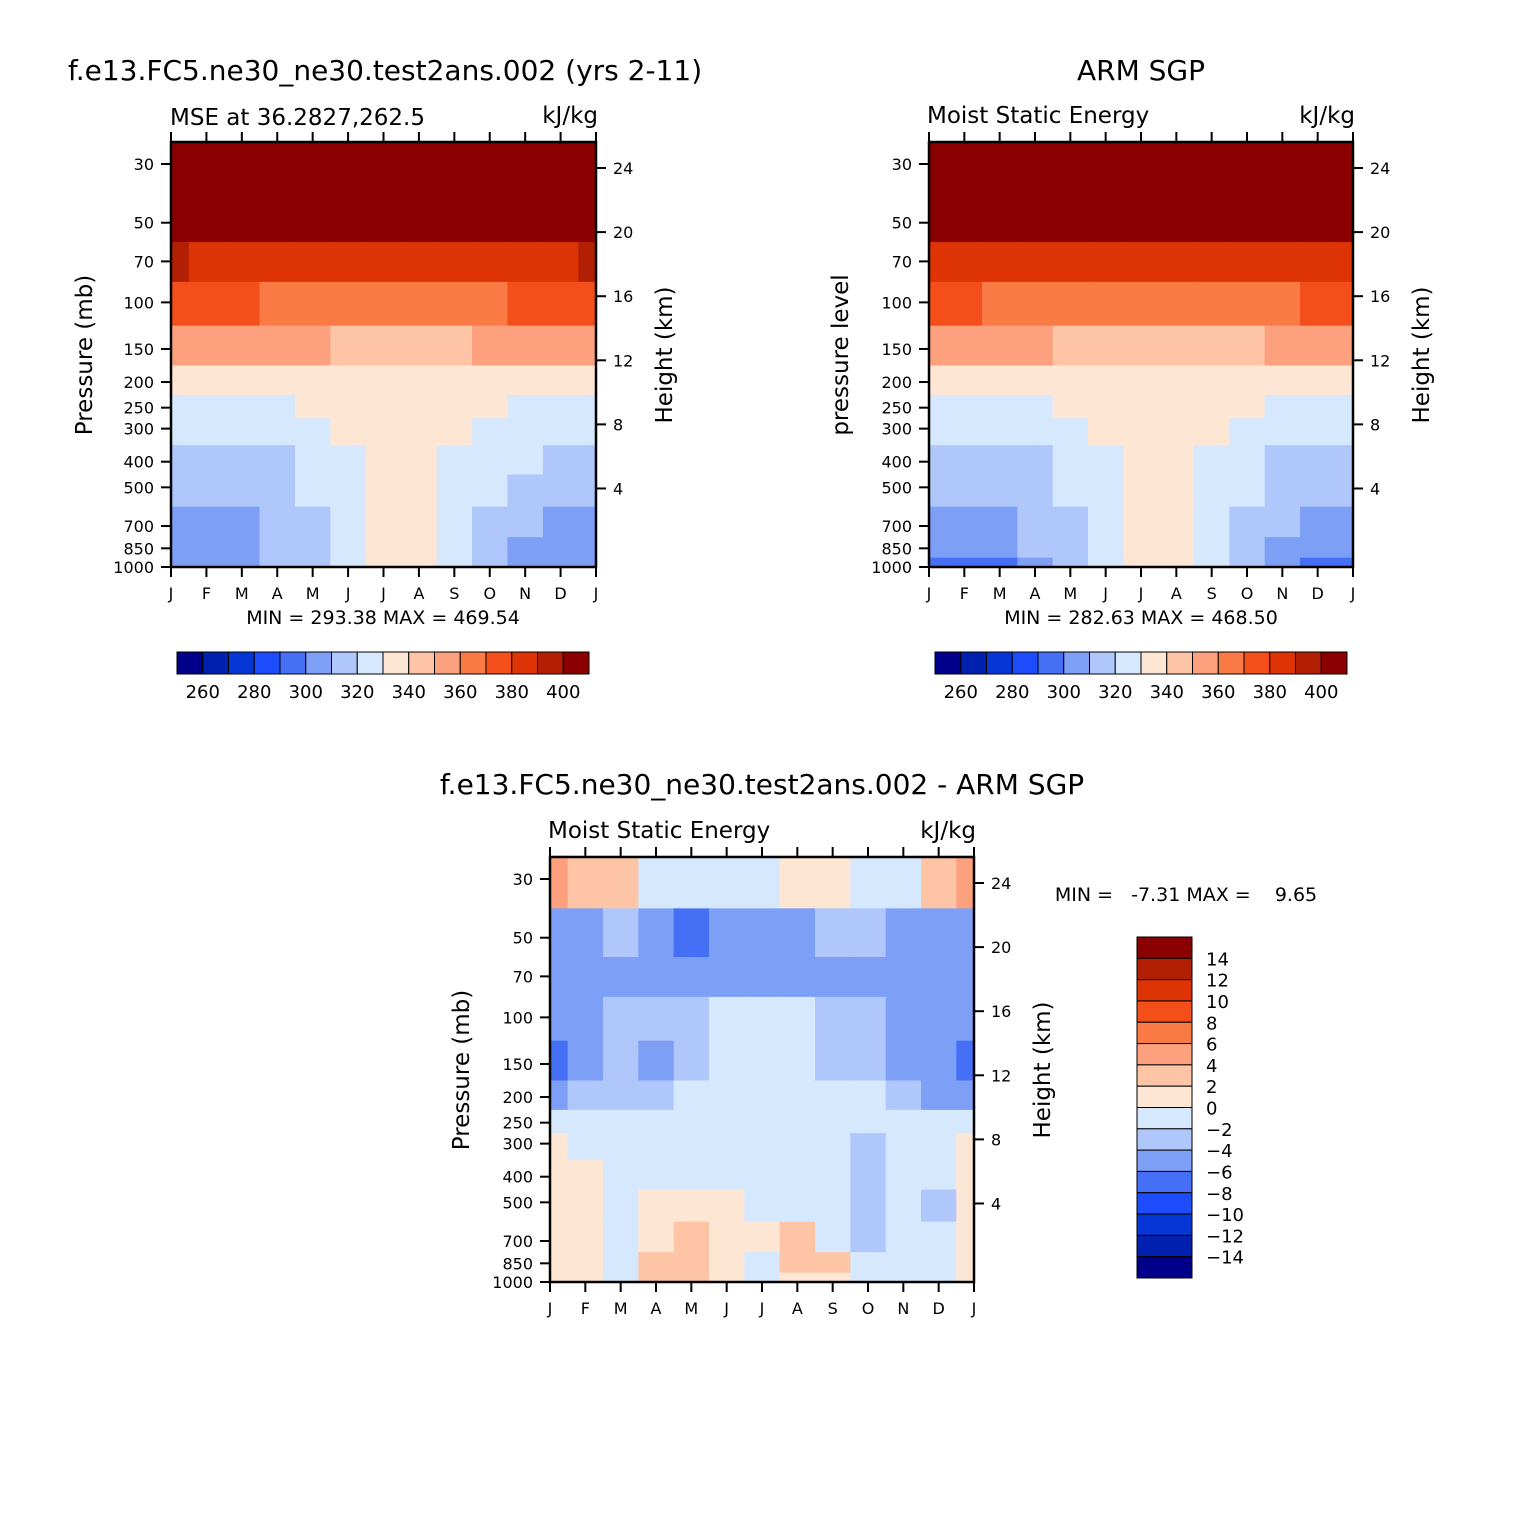 The width and height of the screenshot is (1525, 1525). I want to click on colorbar-label: −12, so click(1225, 1236).